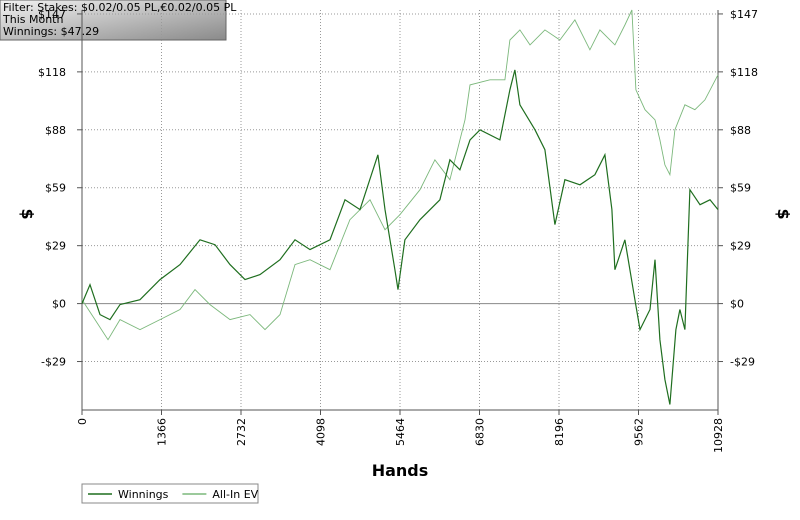  Describe the element at coordinates (321, 432) in the screenshot. I see `x-tick-label: 4098` at that location.